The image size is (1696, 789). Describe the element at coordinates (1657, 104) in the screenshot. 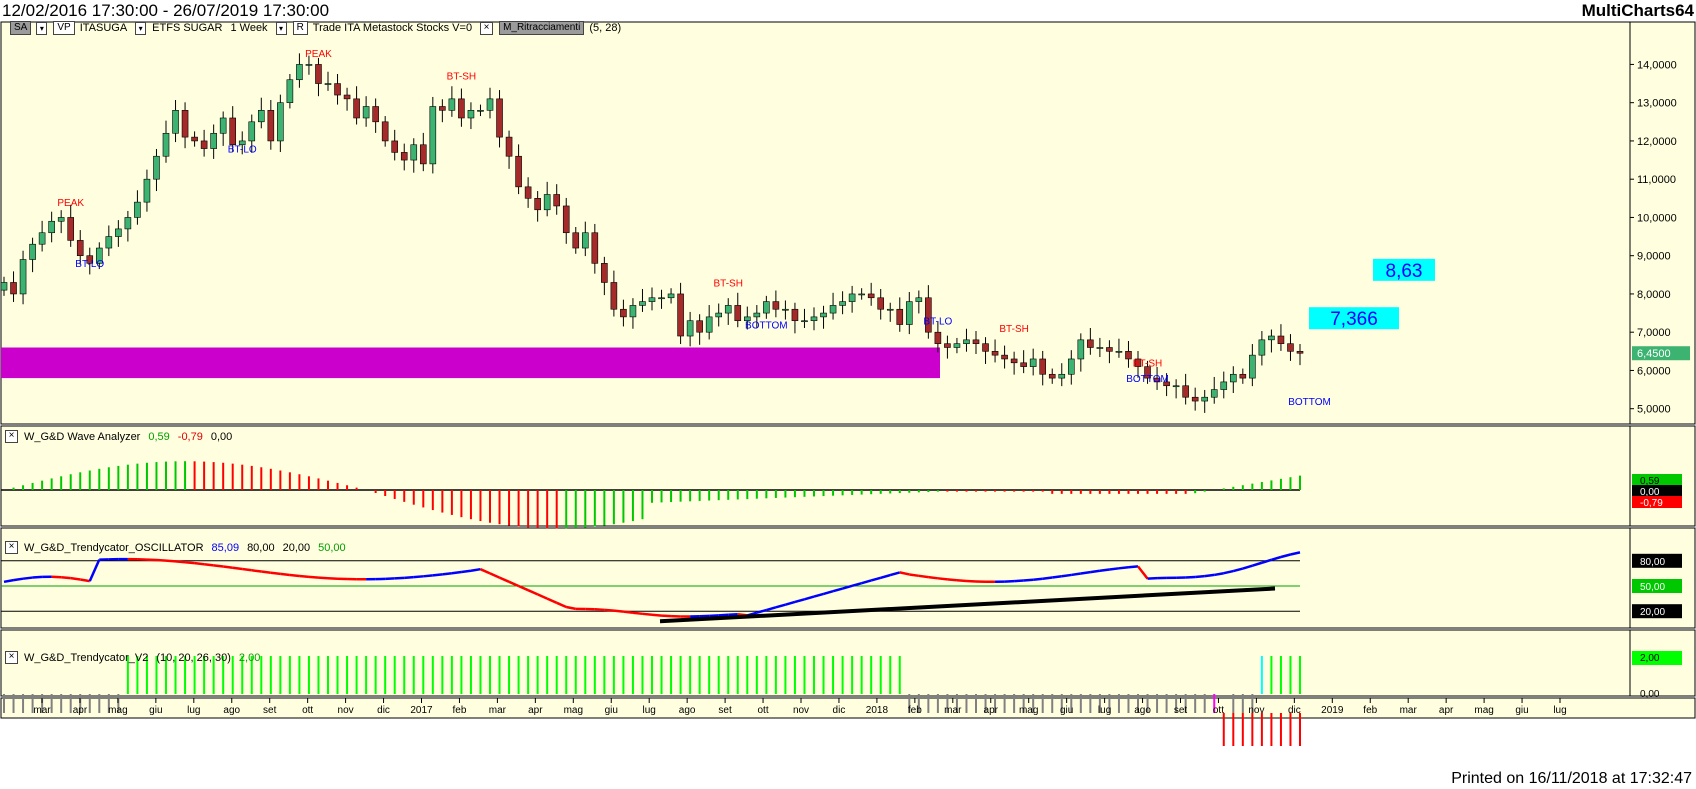

I see `price-tick-label: 13,0000` at that location.